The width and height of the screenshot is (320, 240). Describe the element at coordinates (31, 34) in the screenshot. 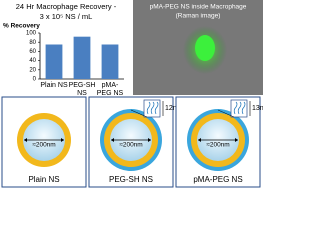

I see `y-tick-label: 100` at that location.